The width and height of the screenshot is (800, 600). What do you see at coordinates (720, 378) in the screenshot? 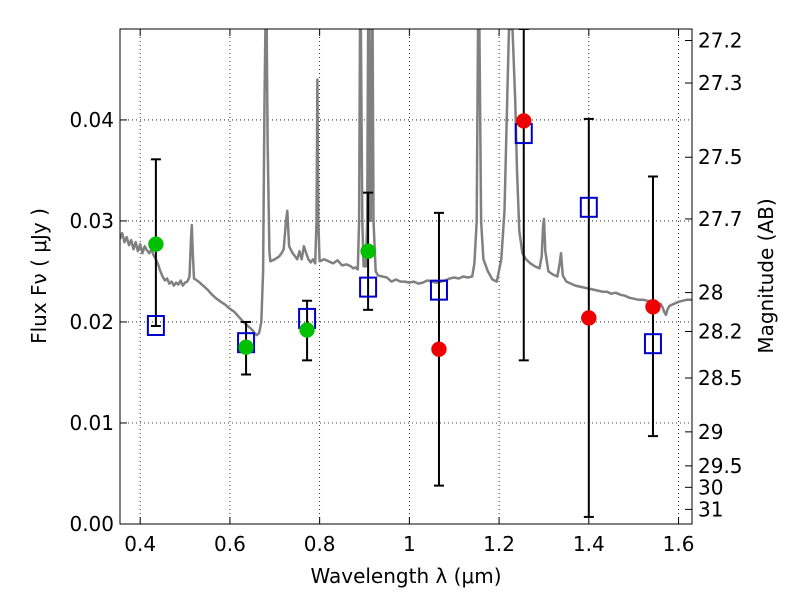
I see `right-tick-label: 28.5` at bounding box center [720, 378].